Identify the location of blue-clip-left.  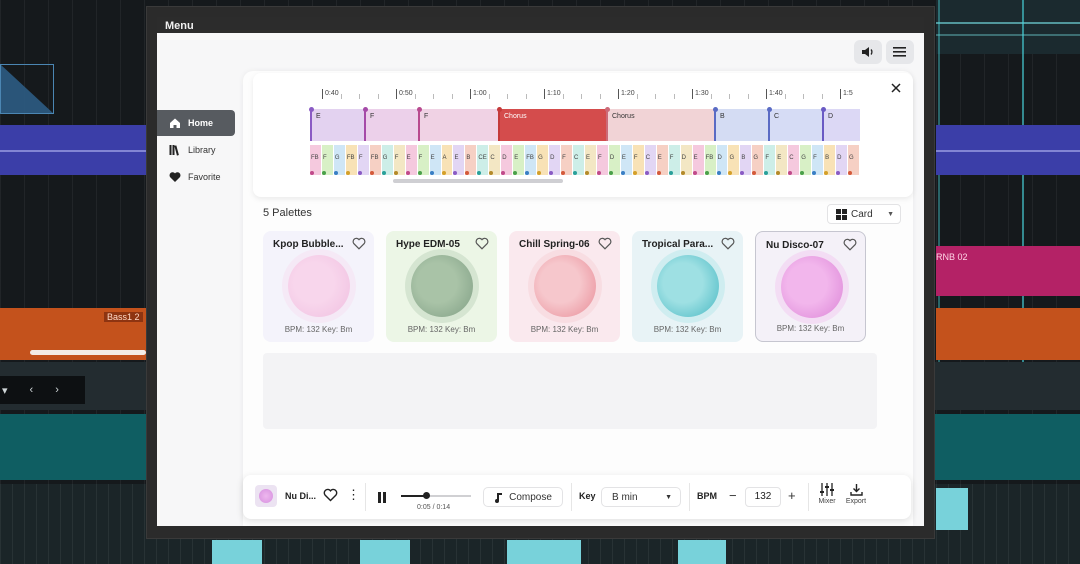
(73, 150).